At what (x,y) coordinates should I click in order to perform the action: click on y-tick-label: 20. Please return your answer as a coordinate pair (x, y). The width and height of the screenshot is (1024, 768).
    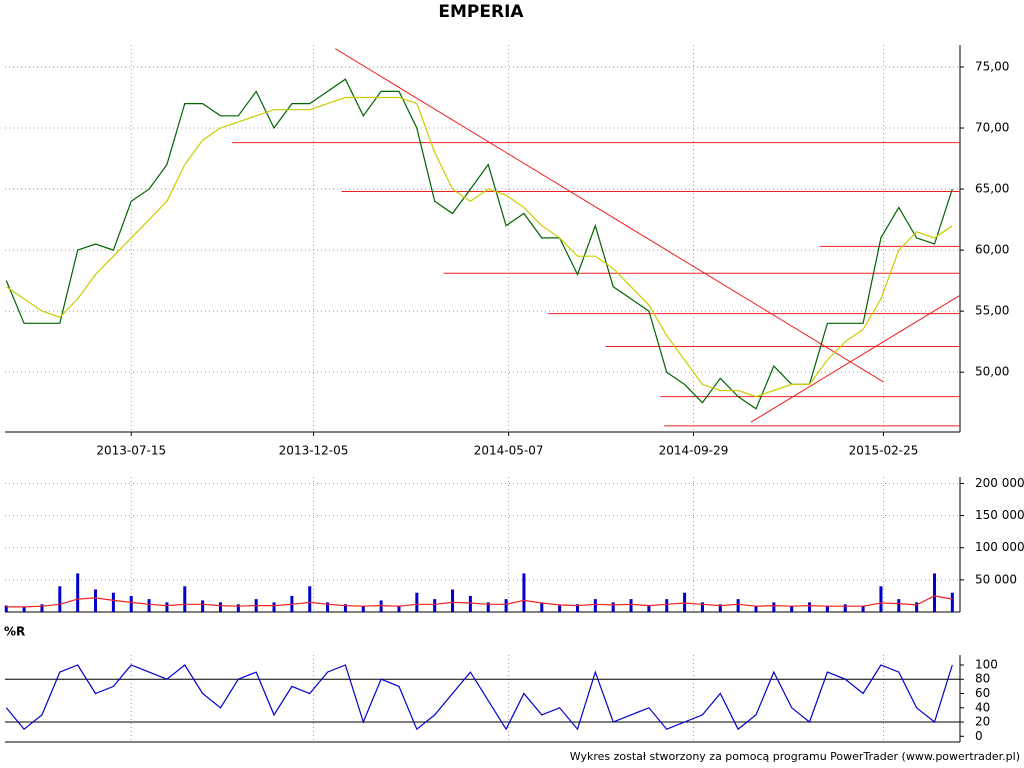
    Looking at the image, I should click on (982, 722).